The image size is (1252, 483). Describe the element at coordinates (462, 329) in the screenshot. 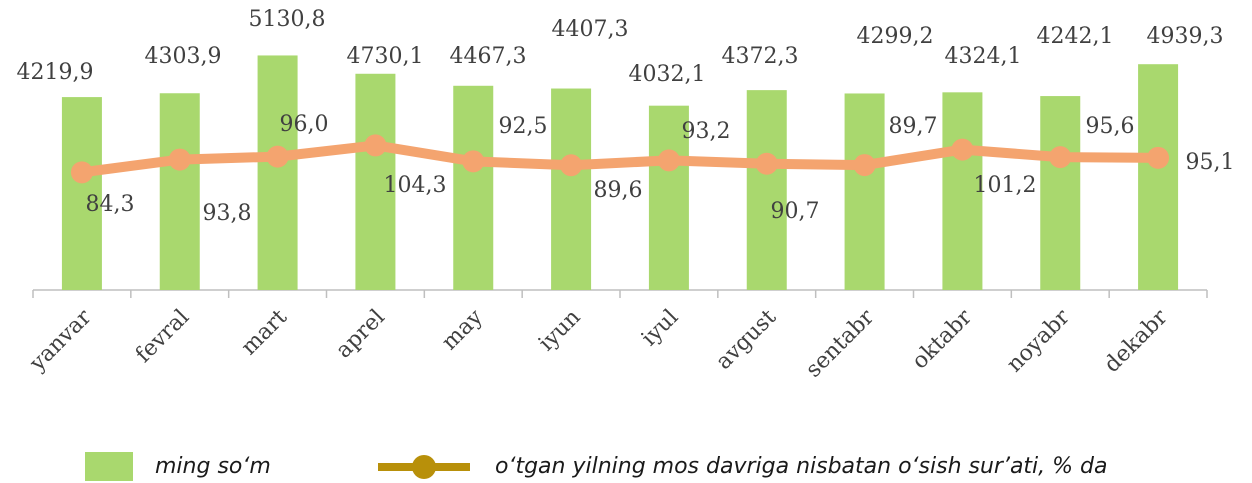

I see `x-tick-label: may` at that location.